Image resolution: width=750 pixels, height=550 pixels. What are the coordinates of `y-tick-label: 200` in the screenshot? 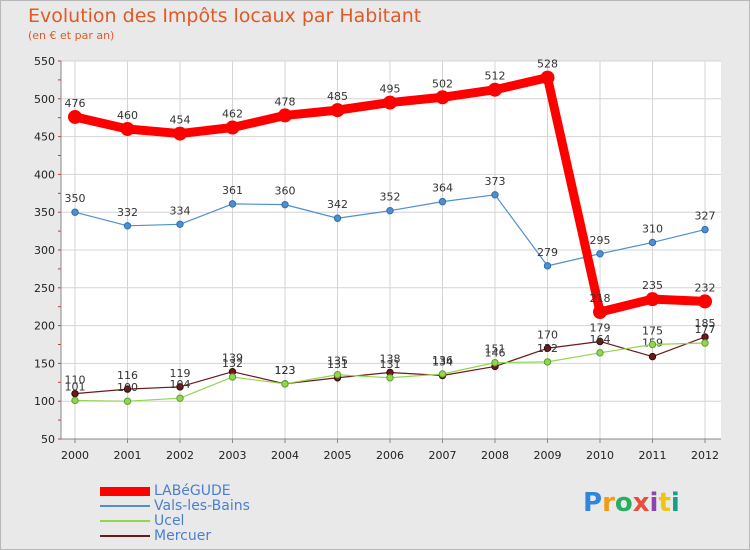 It's located at (44, 326).